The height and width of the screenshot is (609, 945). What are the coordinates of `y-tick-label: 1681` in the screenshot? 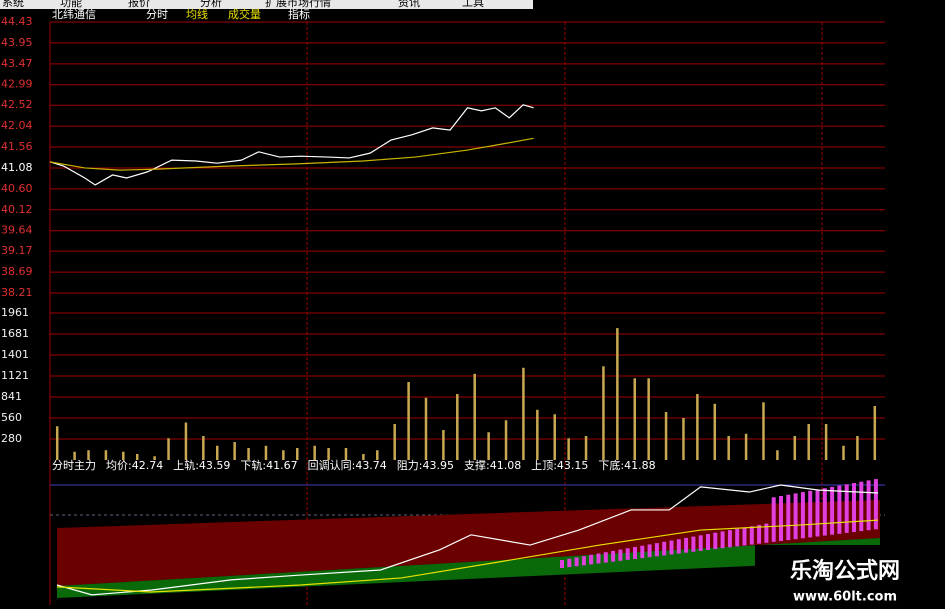 It's located at (15, 333).